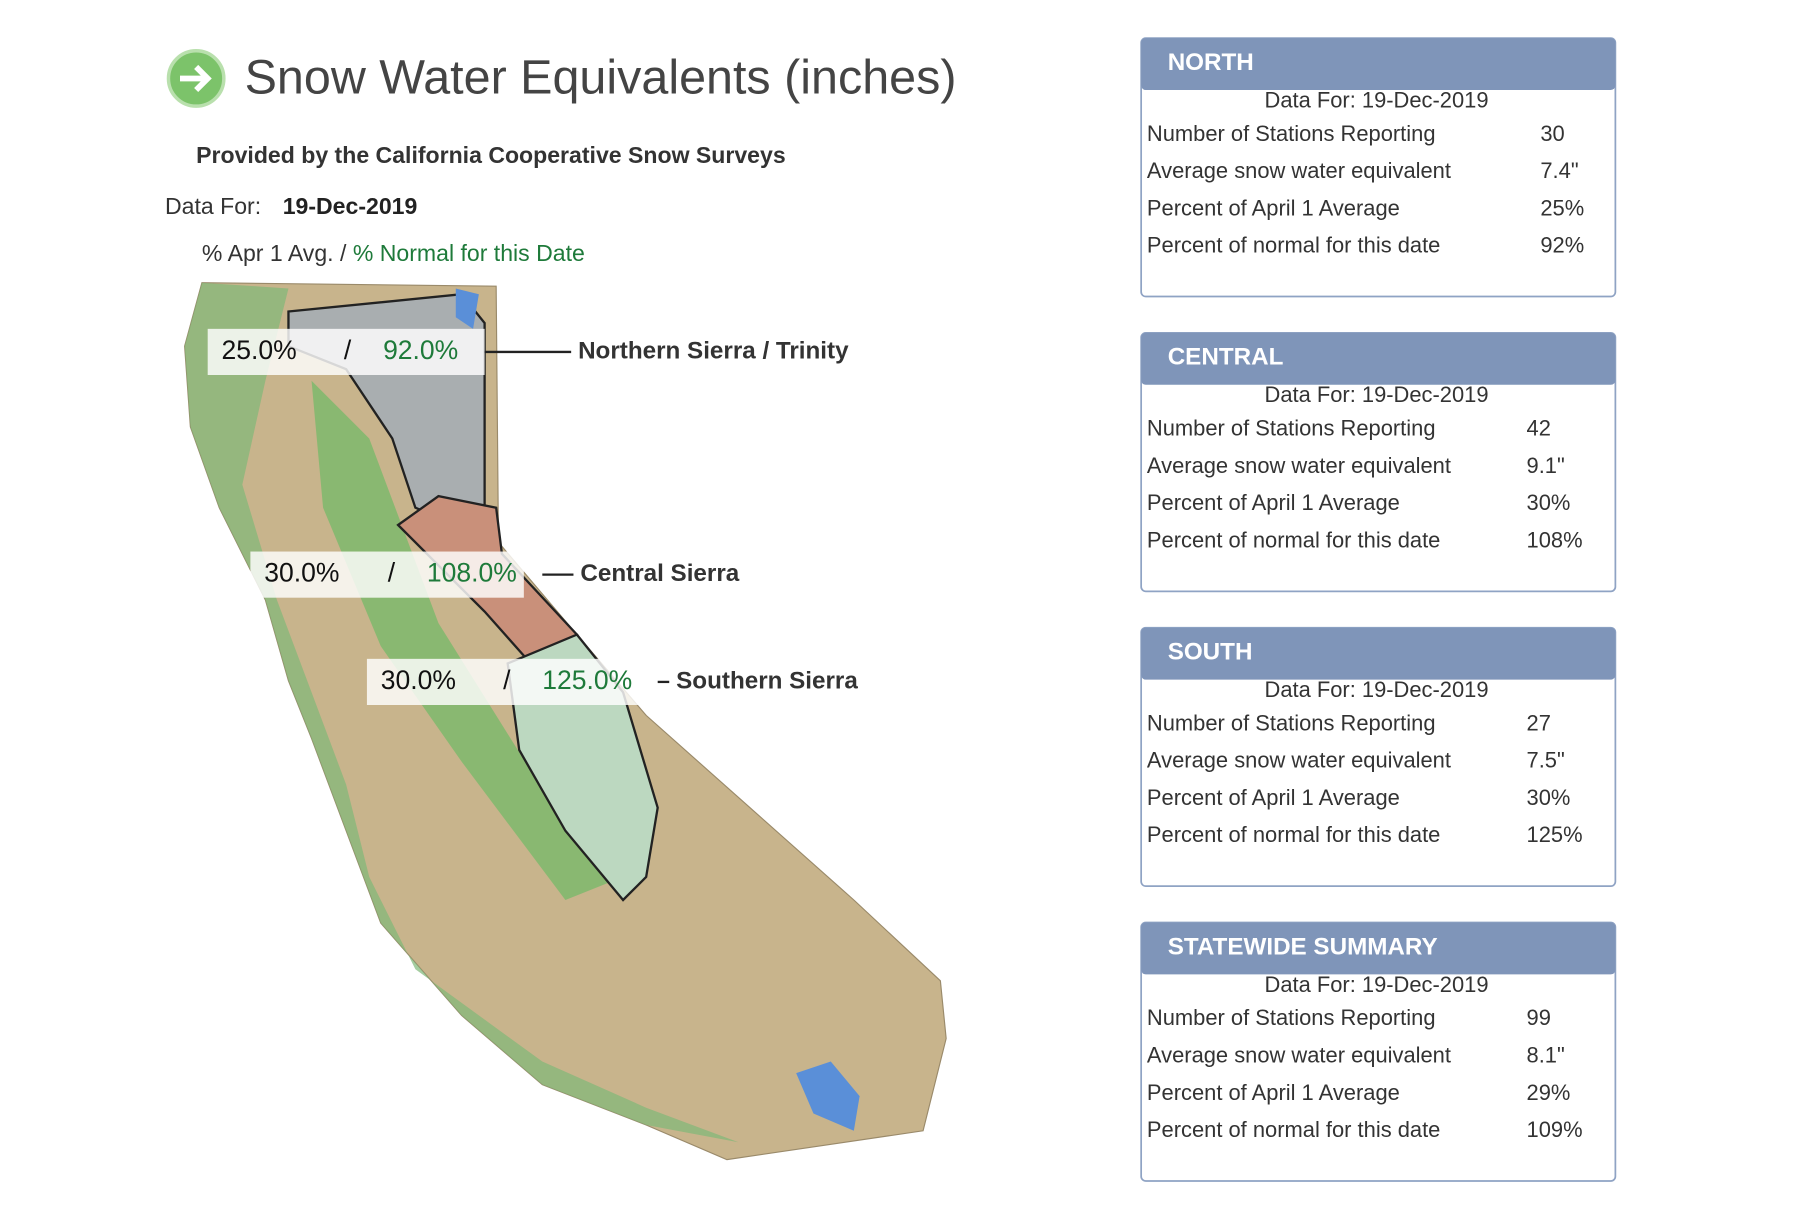 Image resolution: width=1800 pixels, height=1205 pixels. What do you see at coordinates (268, 253) in the screenshot?
I see `legend-apr: % Apr 1 Avg.` at bounding box center [268, 253].